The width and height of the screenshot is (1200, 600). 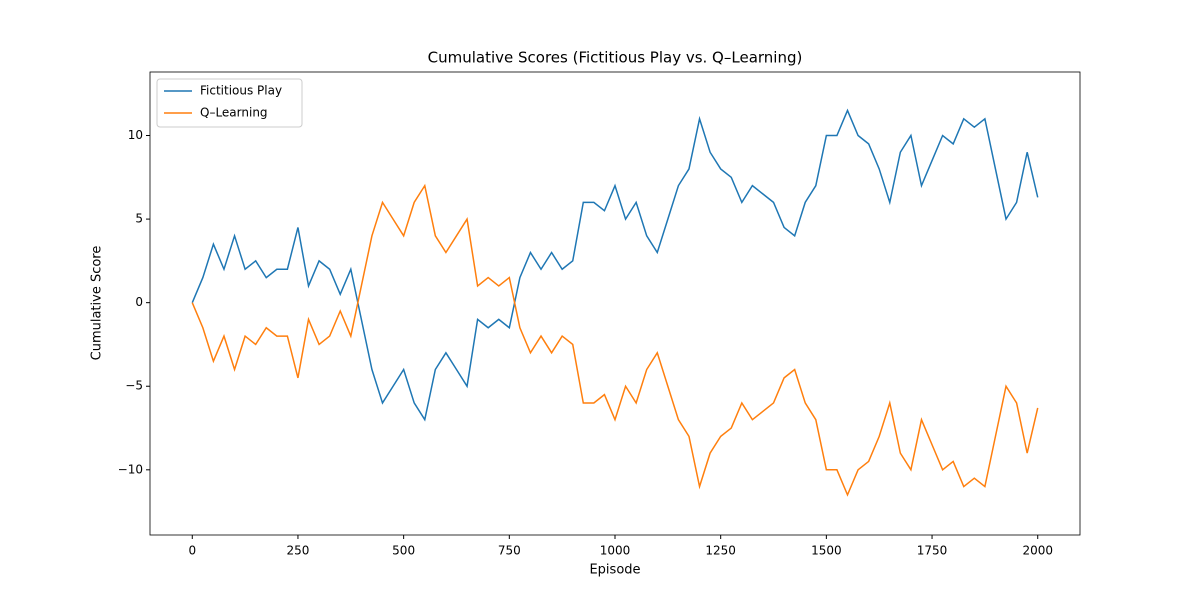 I want to click on x-tick-label: 1000, so click(x=615, y=551).